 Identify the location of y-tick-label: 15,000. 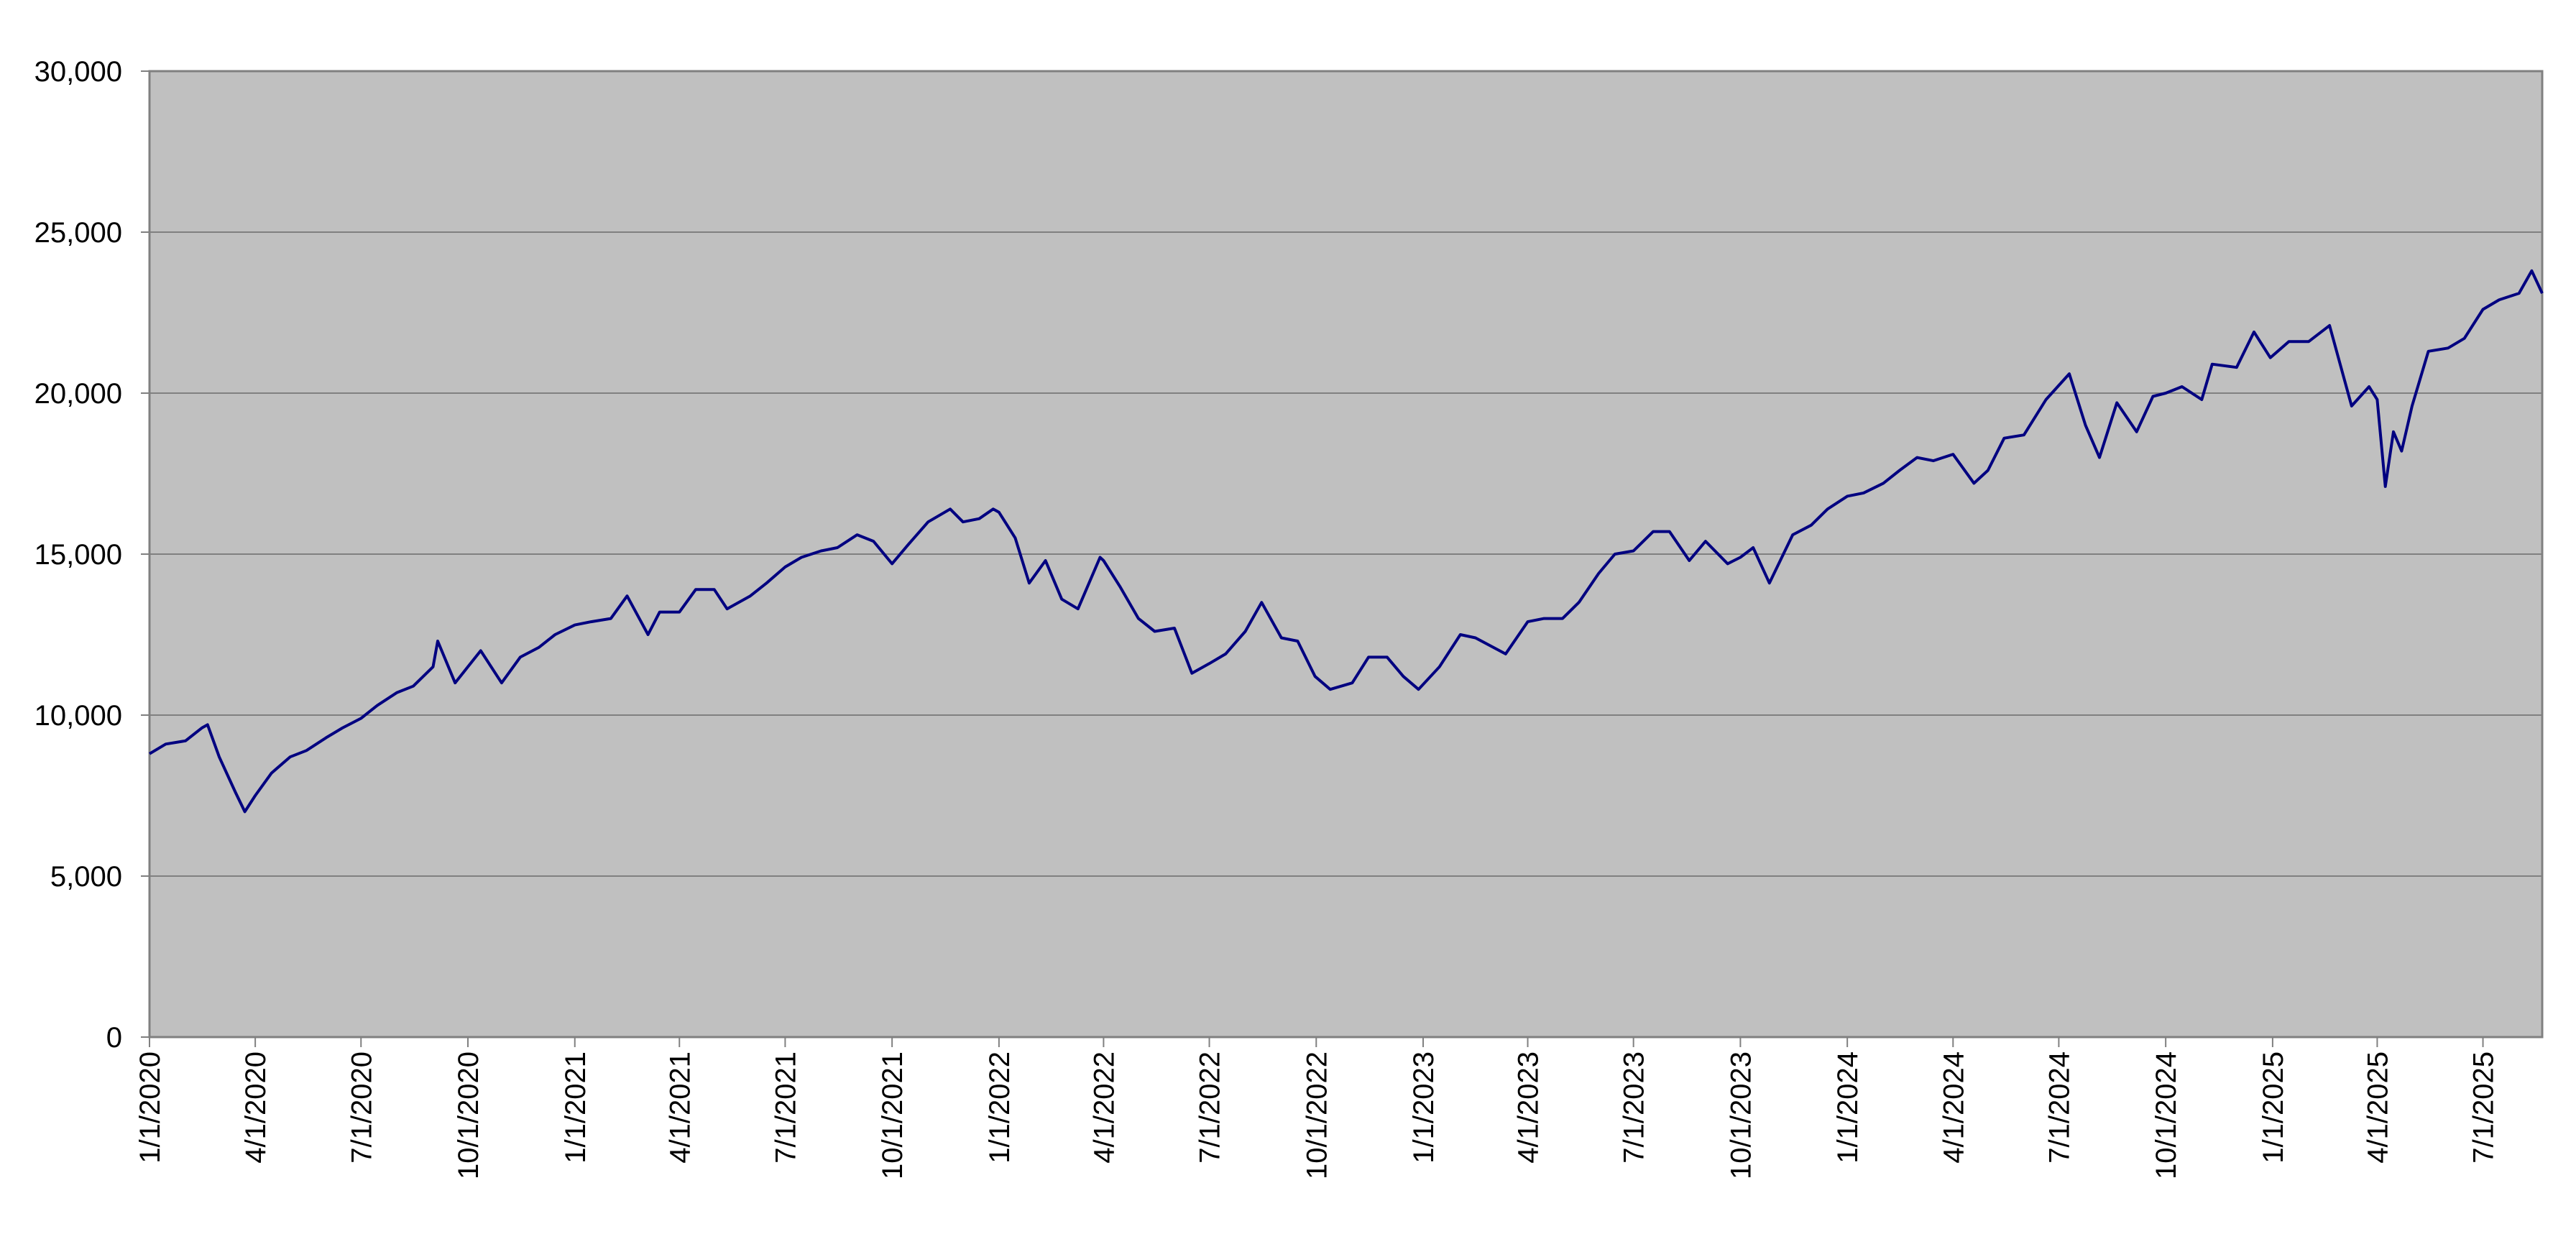
(78, 555).